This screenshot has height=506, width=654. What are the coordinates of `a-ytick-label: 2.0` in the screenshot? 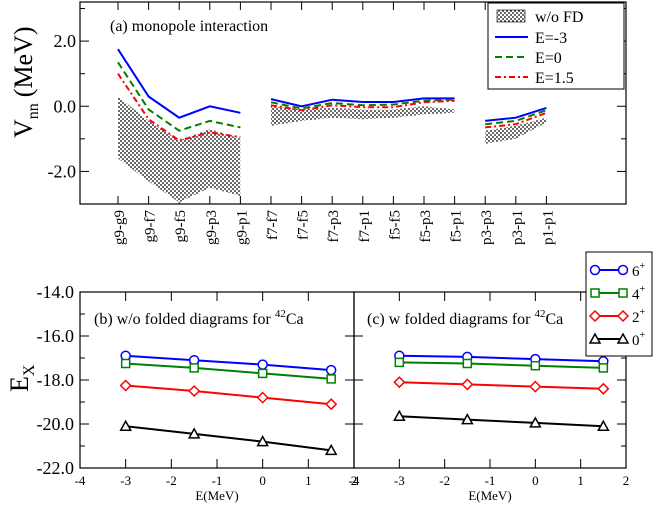 It's located at (65, 41).